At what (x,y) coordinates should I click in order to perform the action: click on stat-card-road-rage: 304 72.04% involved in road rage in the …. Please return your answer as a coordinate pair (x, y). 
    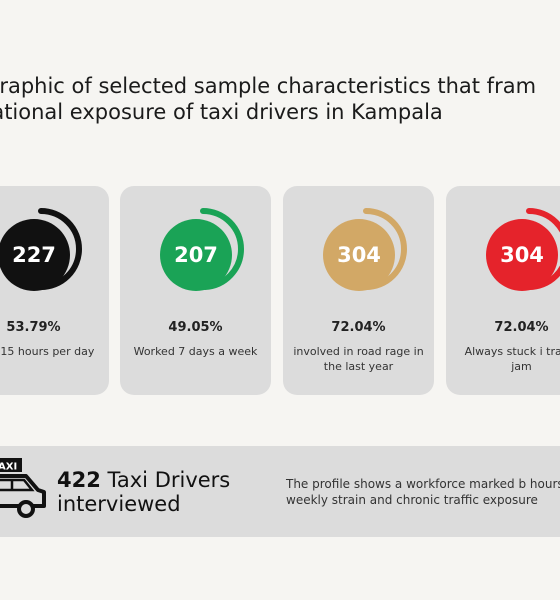
    Looking at the image, I should click on (358, 290).